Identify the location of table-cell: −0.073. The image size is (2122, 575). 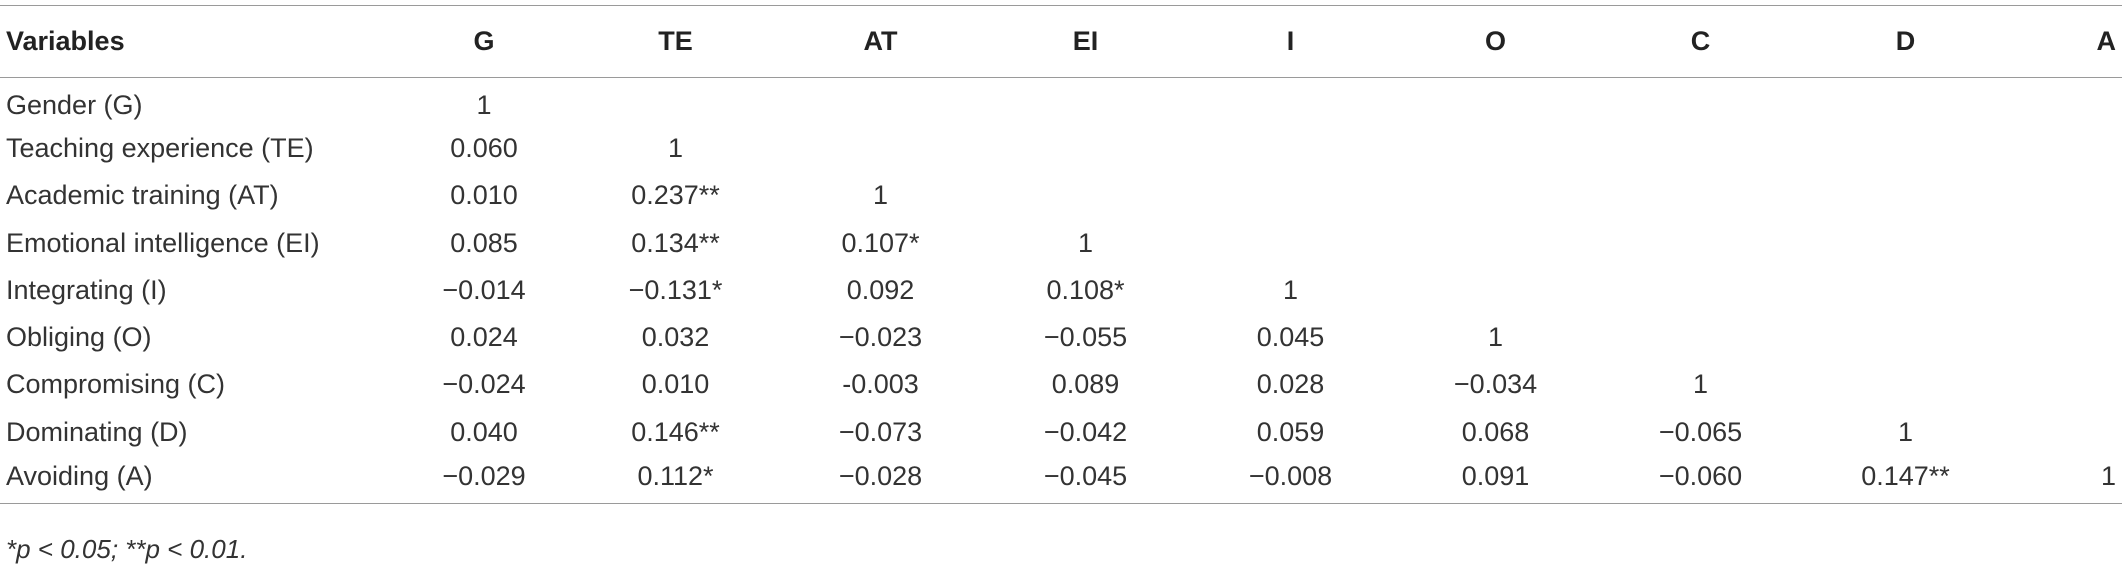
(880, 431).